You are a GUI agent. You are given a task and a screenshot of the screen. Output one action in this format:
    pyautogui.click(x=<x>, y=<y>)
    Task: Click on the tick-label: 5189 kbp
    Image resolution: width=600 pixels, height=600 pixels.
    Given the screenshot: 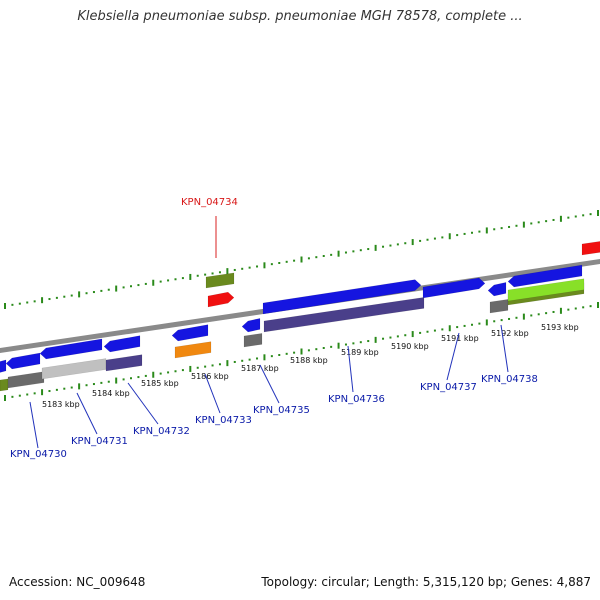 What is the action you would take?
    pyautogui.click(x=360, y=352)
    